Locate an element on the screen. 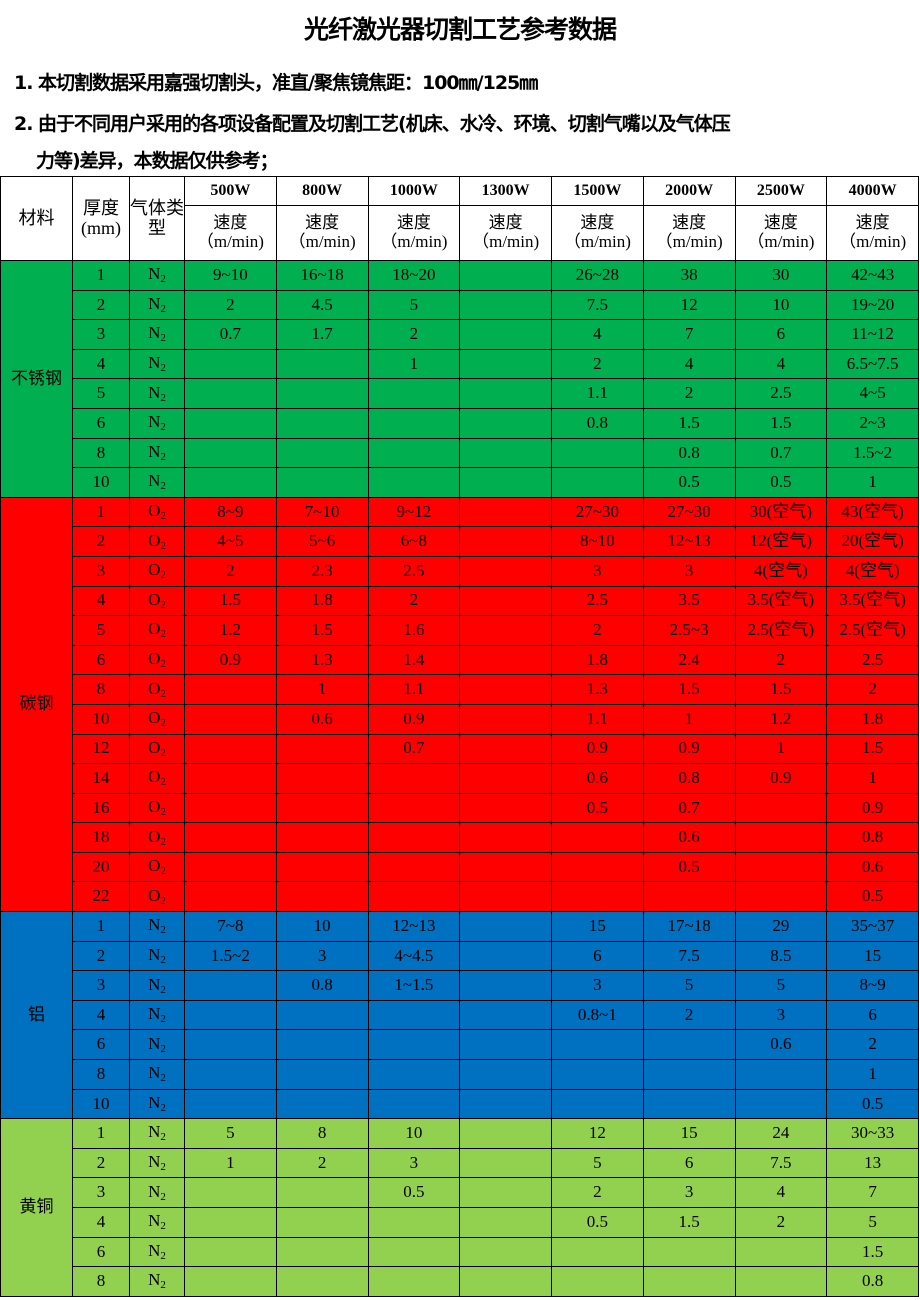 This screenshot has width=920, height=1300. table-row: 4 N2 0.8~1 2 3 6 is located at coordinates (459, 1015).